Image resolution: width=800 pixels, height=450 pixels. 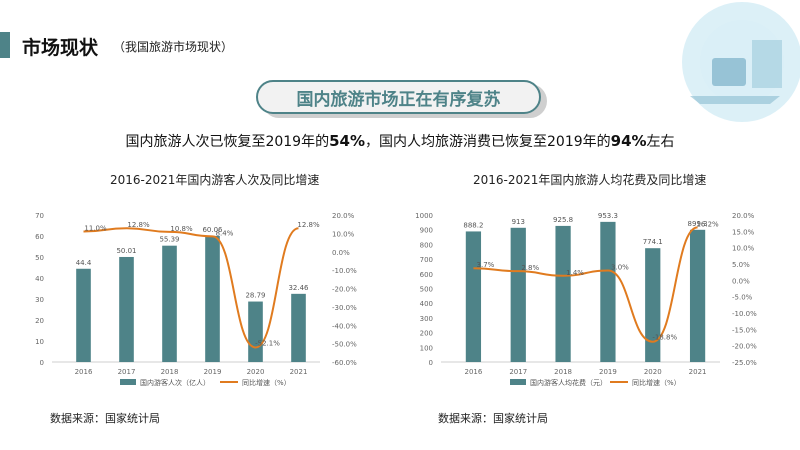 I want to click on banner: 国内旅游市场正在有序复苏, so click(x=398, y=97).